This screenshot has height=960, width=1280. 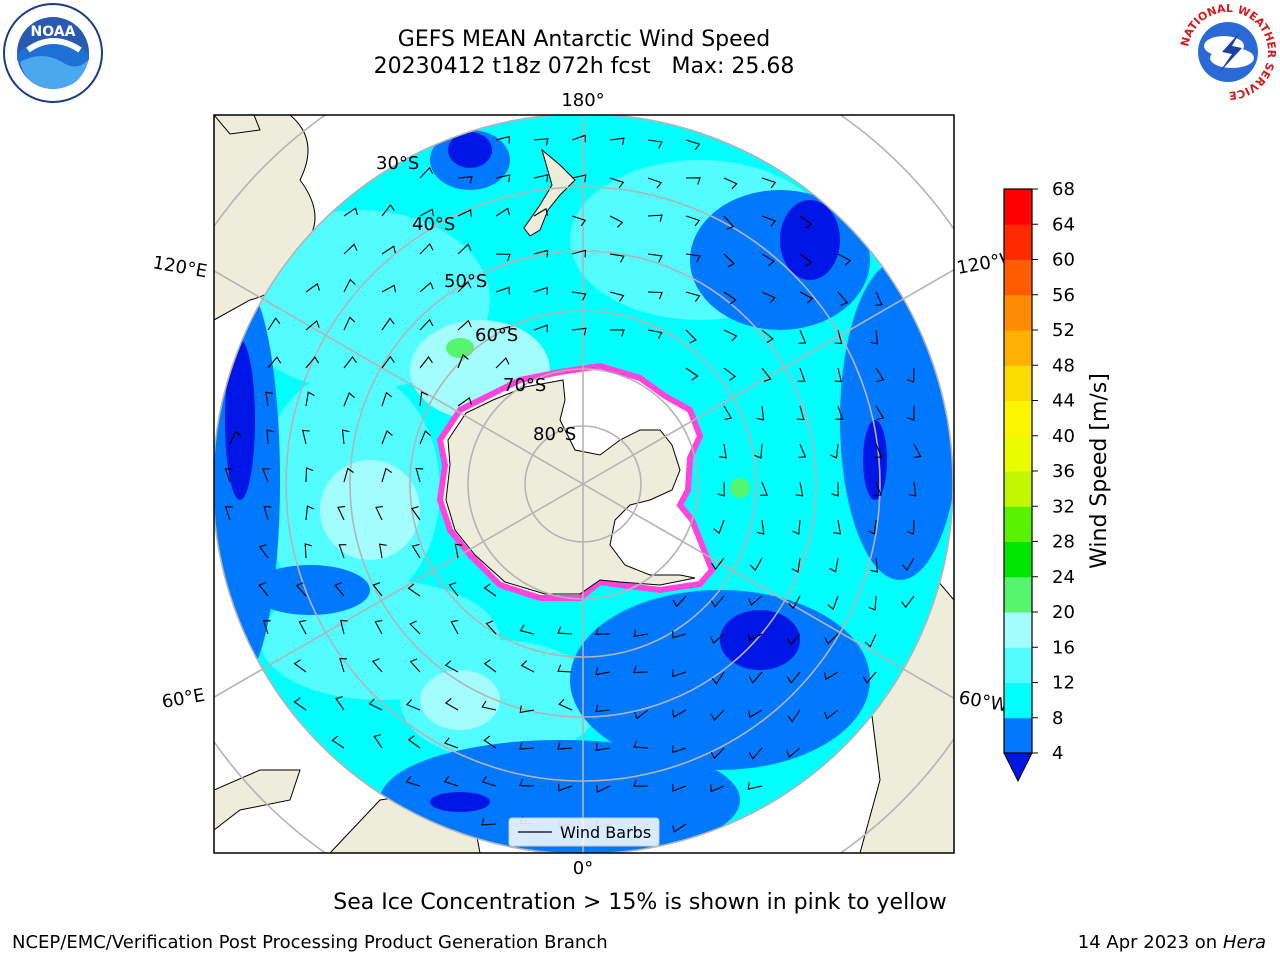 What do you see at coordinates (1063, 542) in the screenshot?
I see `colorbar-tick-label: 28` at bounding box center [1063, 542].